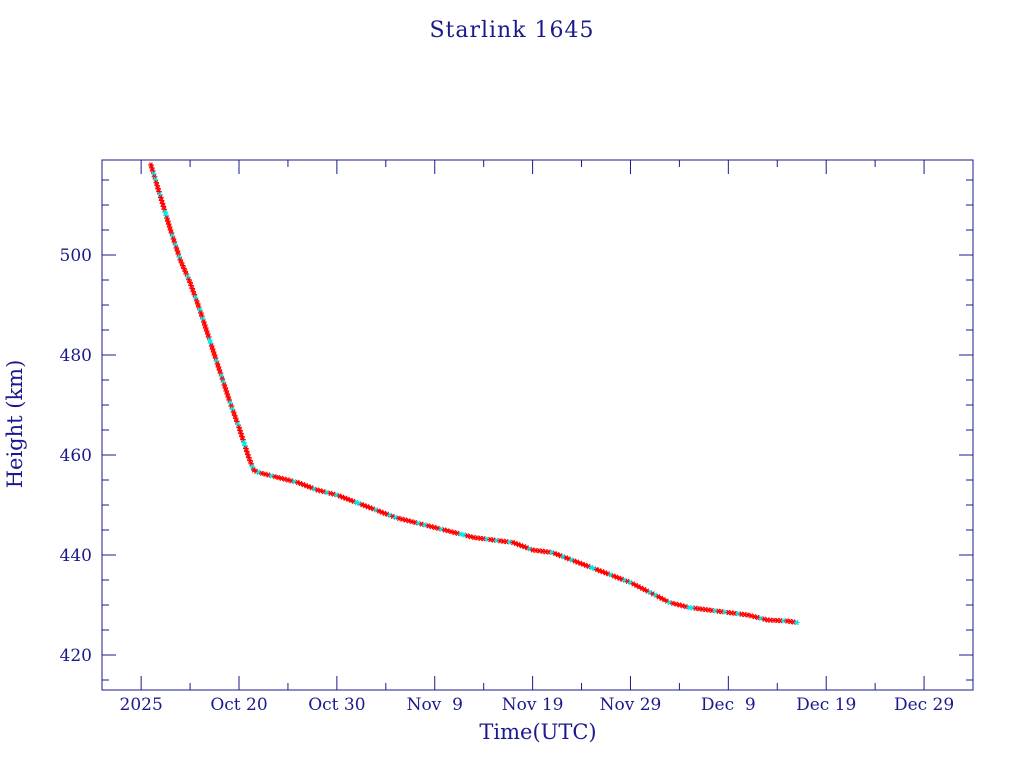  I want to click on x-axis-label: Time(UTC), so click(537, 732).